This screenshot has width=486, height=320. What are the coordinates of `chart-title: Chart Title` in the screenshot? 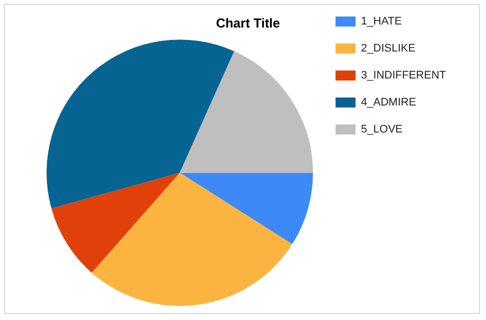 It's located at (248, 22).